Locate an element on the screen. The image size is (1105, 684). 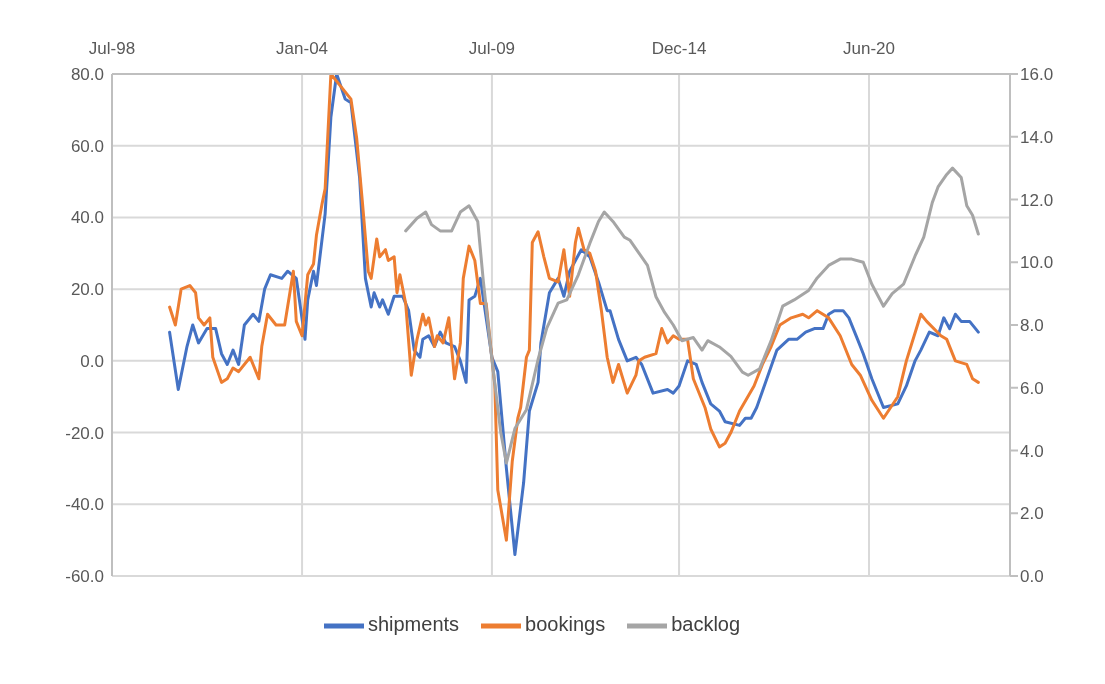
y-tick-label: -60.0 is located at coordinates (84, 577).